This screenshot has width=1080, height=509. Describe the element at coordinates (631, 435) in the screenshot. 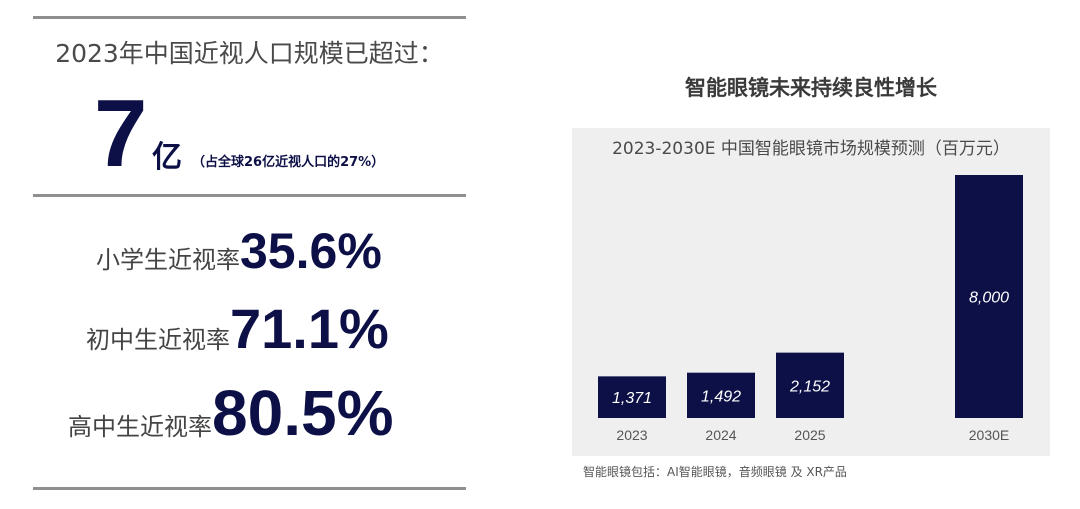

I see `x-tick-label: 2023` at that location.